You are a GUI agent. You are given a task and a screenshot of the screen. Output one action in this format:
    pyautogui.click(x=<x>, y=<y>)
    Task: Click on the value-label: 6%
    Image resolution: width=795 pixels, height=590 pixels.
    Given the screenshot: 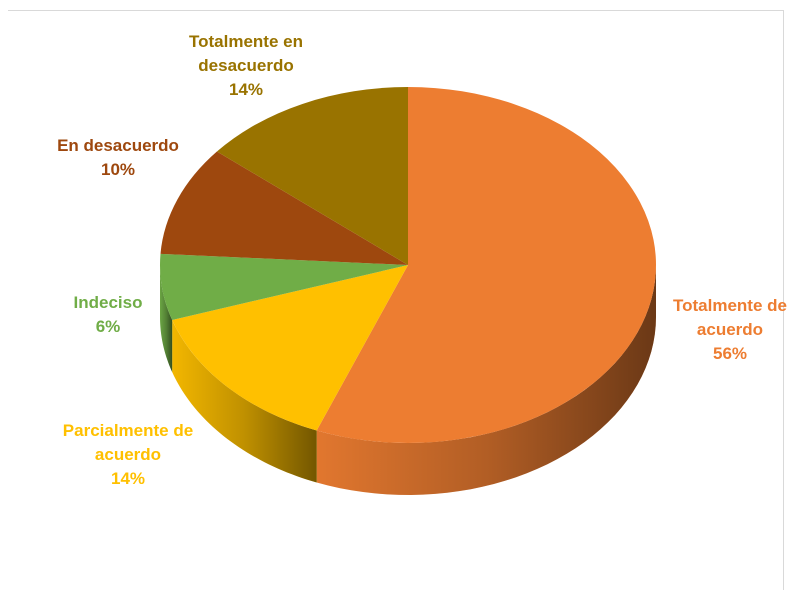 What is the action you would take?
    pyautogui.click(x=108, y=326)
    